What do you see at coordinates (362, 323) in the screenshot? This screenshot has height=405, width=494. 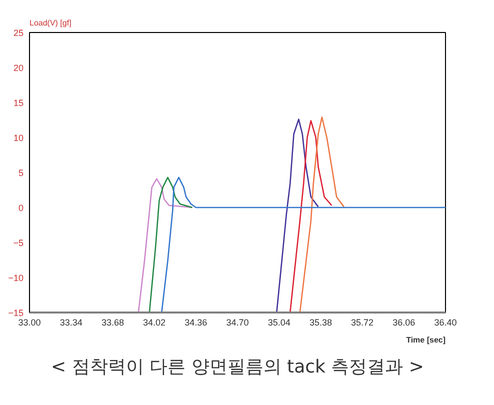 I see `x-tick-label: 35.72` at bounding box center [362, 323].